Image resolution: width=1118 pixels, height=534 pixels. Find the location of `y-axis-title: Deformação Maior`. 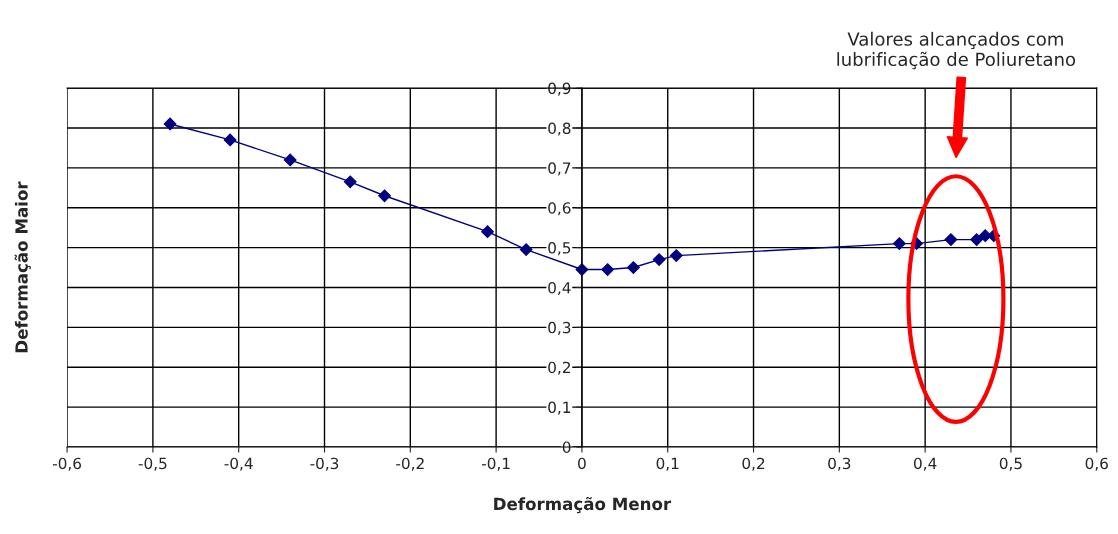

y-axis-title: Deformação Maior is located at coordinates (22, 267).